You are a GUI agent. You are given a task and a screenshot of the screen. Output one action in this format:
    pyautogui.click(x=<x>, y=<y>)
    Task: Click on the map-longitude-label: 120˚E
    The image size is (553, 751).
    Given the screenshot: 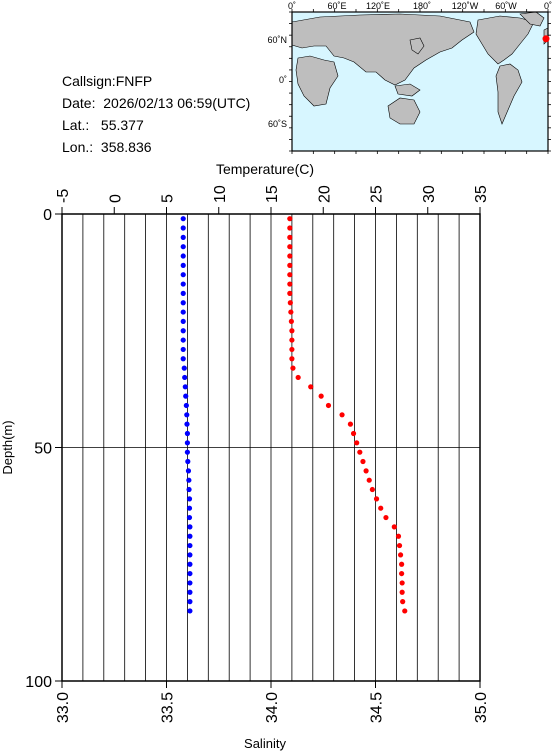 What is the action you would take?
    pyautogui.click(x=378, y=6)
    